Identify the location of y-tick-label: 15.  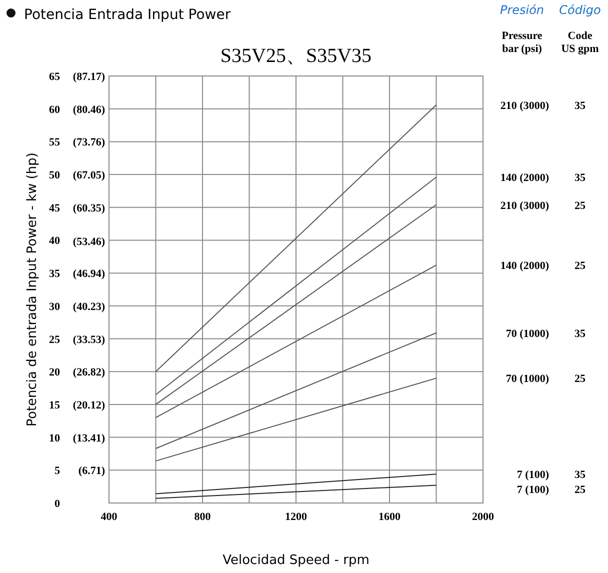
(54, 405).